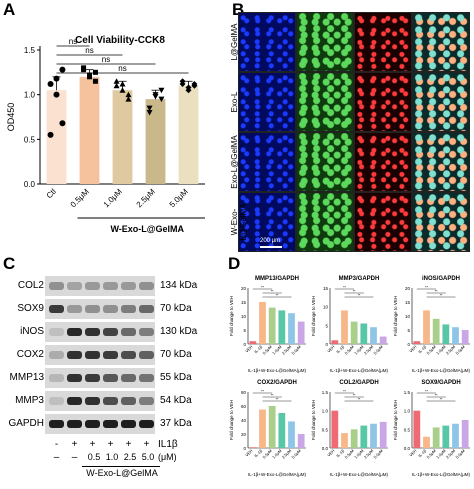  Describe the element at coordinates (325, 429) in the screenshot. I see `y-tick-label: 0.5` at that location.